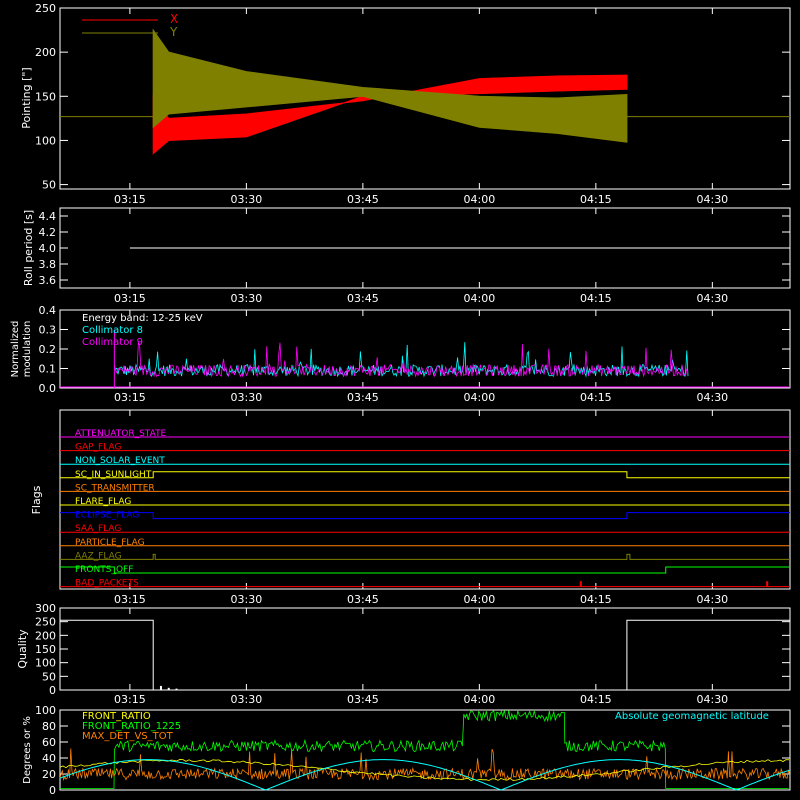 This screenshot has width=800, height=800. What do you see at coordinates (173, 32) in the screenshot?
I see `legend-y-label: Y` at bounding box center [173, 32].